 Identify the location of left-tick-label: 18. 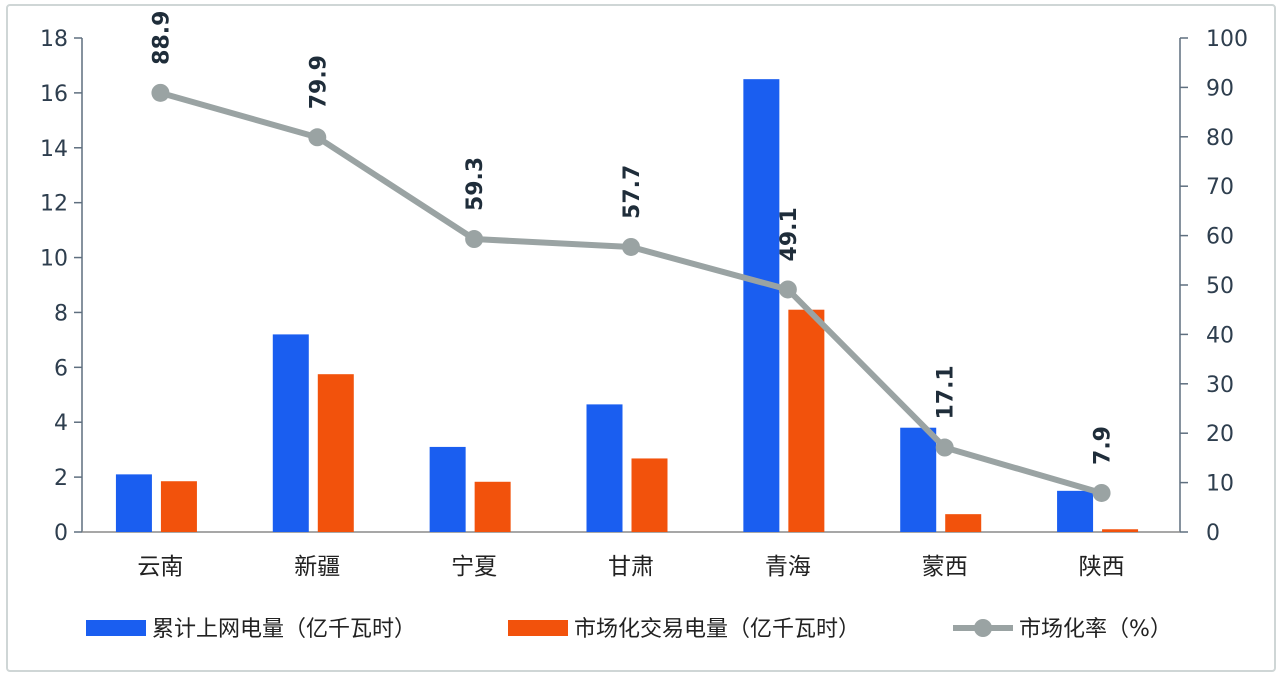
(54, 39).